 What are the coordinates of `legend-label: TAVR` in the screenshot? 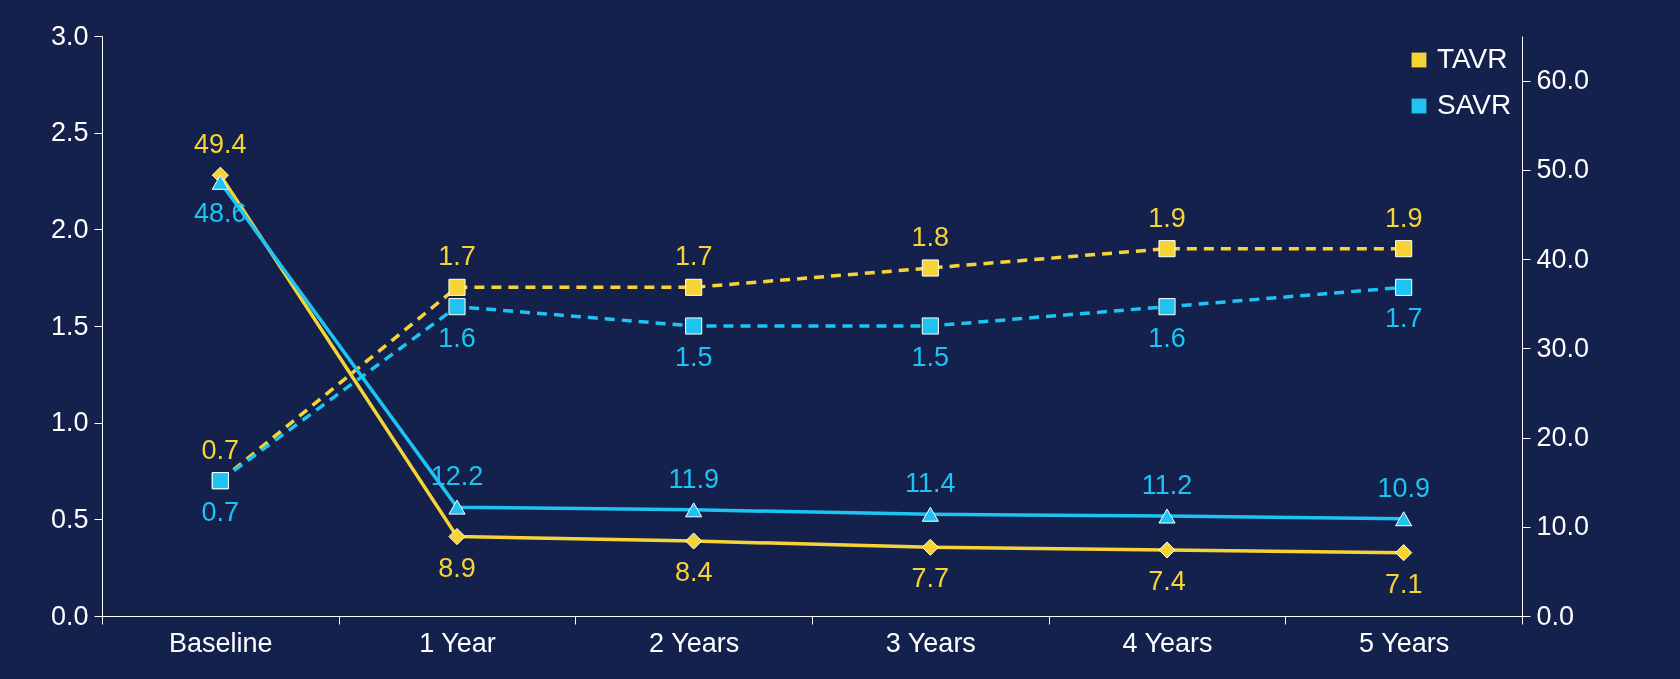 It's located at (1472, 58).